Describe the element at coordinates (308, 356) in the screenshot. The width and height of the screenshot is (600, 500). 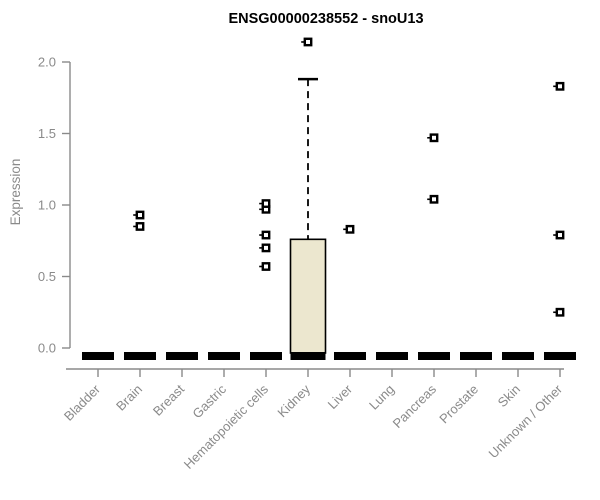
I see `median-bar` at that location.